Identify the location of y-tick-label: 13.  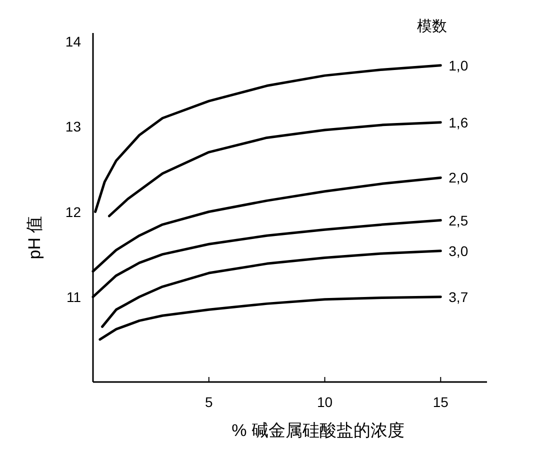
(73, 126).